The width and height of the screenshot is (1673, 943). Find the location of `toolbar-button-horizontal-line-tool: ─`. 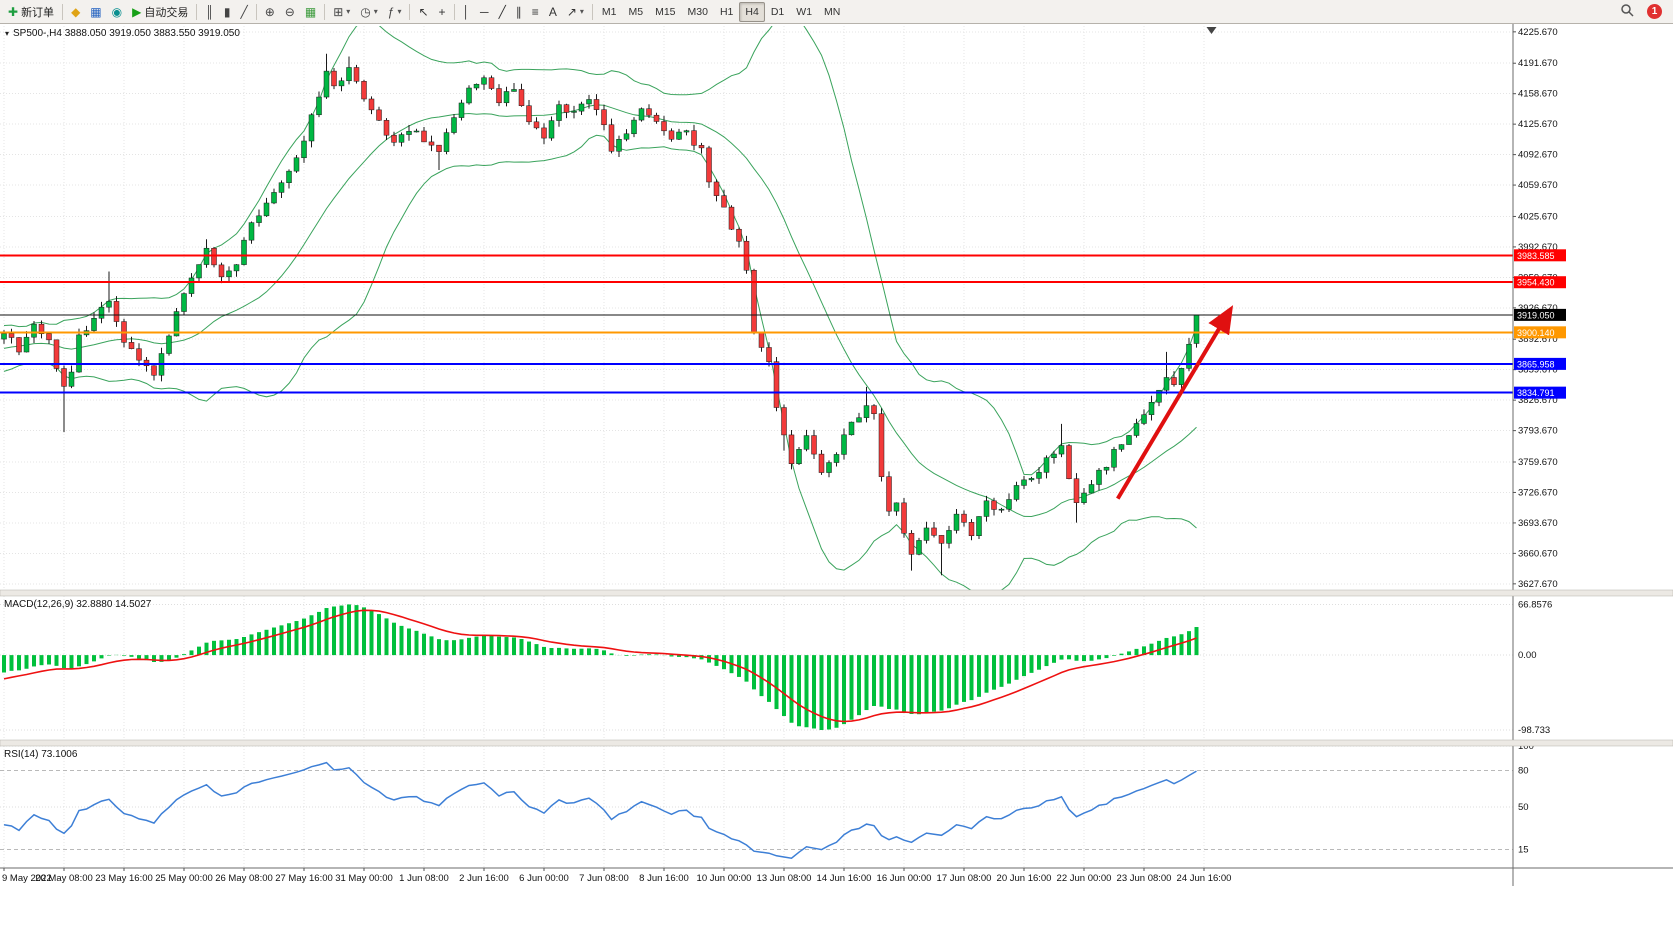

toolbar-button-horizontal-line-tool: ─ is located at coordinates (484, 12).